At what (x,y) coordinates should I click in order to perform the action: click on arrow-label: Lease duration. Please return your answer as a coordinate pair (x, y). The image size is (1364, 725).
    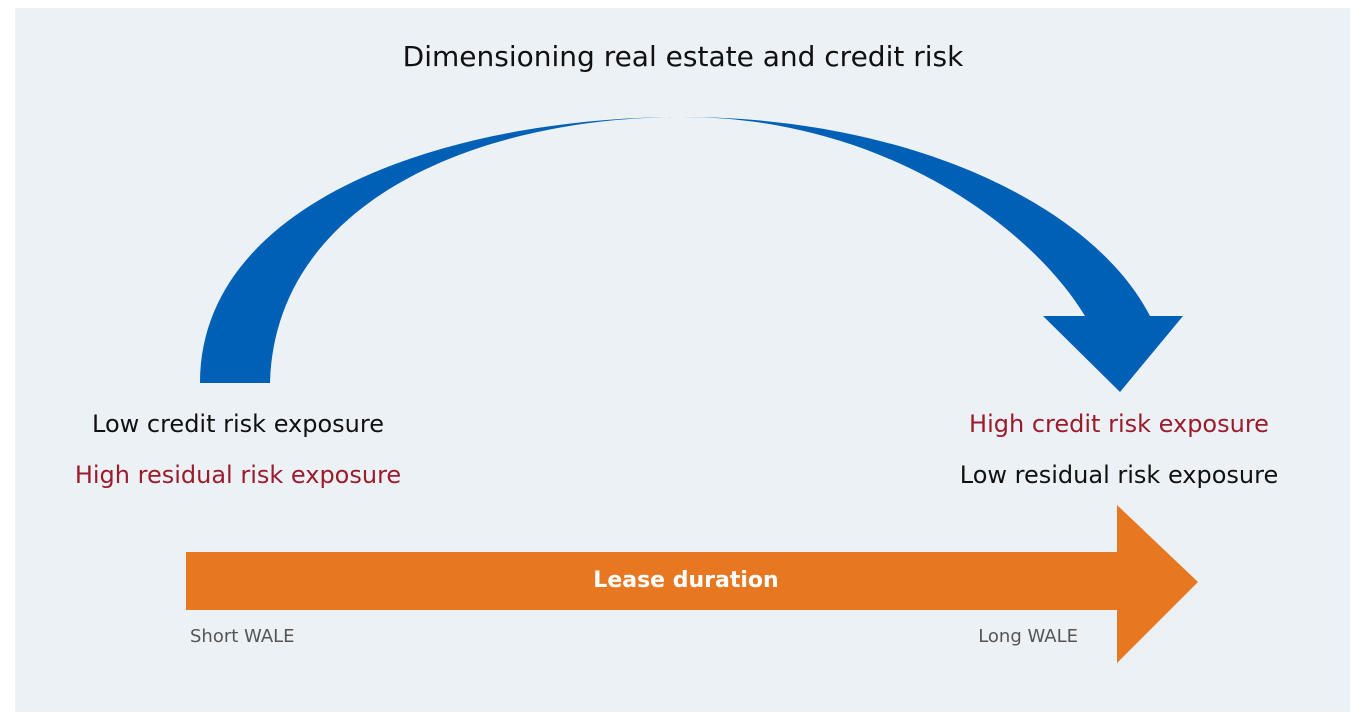
    Looking at the image, I should click on (685, 580).